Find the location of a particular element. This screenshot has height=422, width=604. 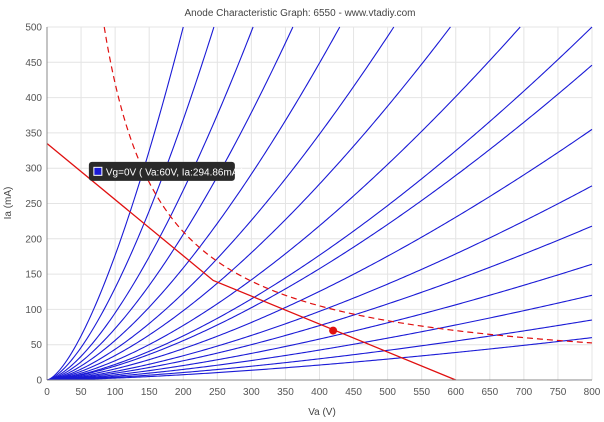

x-tick-label: 250 is located at coordinates (217, 392).